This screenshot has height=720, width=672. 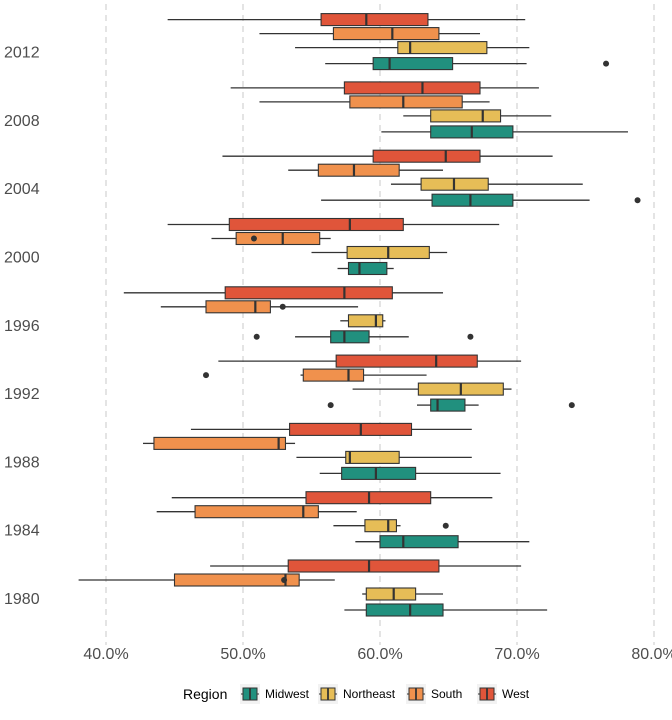 I want to click on y-tick-label: 1980, so click(x=22, y=599).